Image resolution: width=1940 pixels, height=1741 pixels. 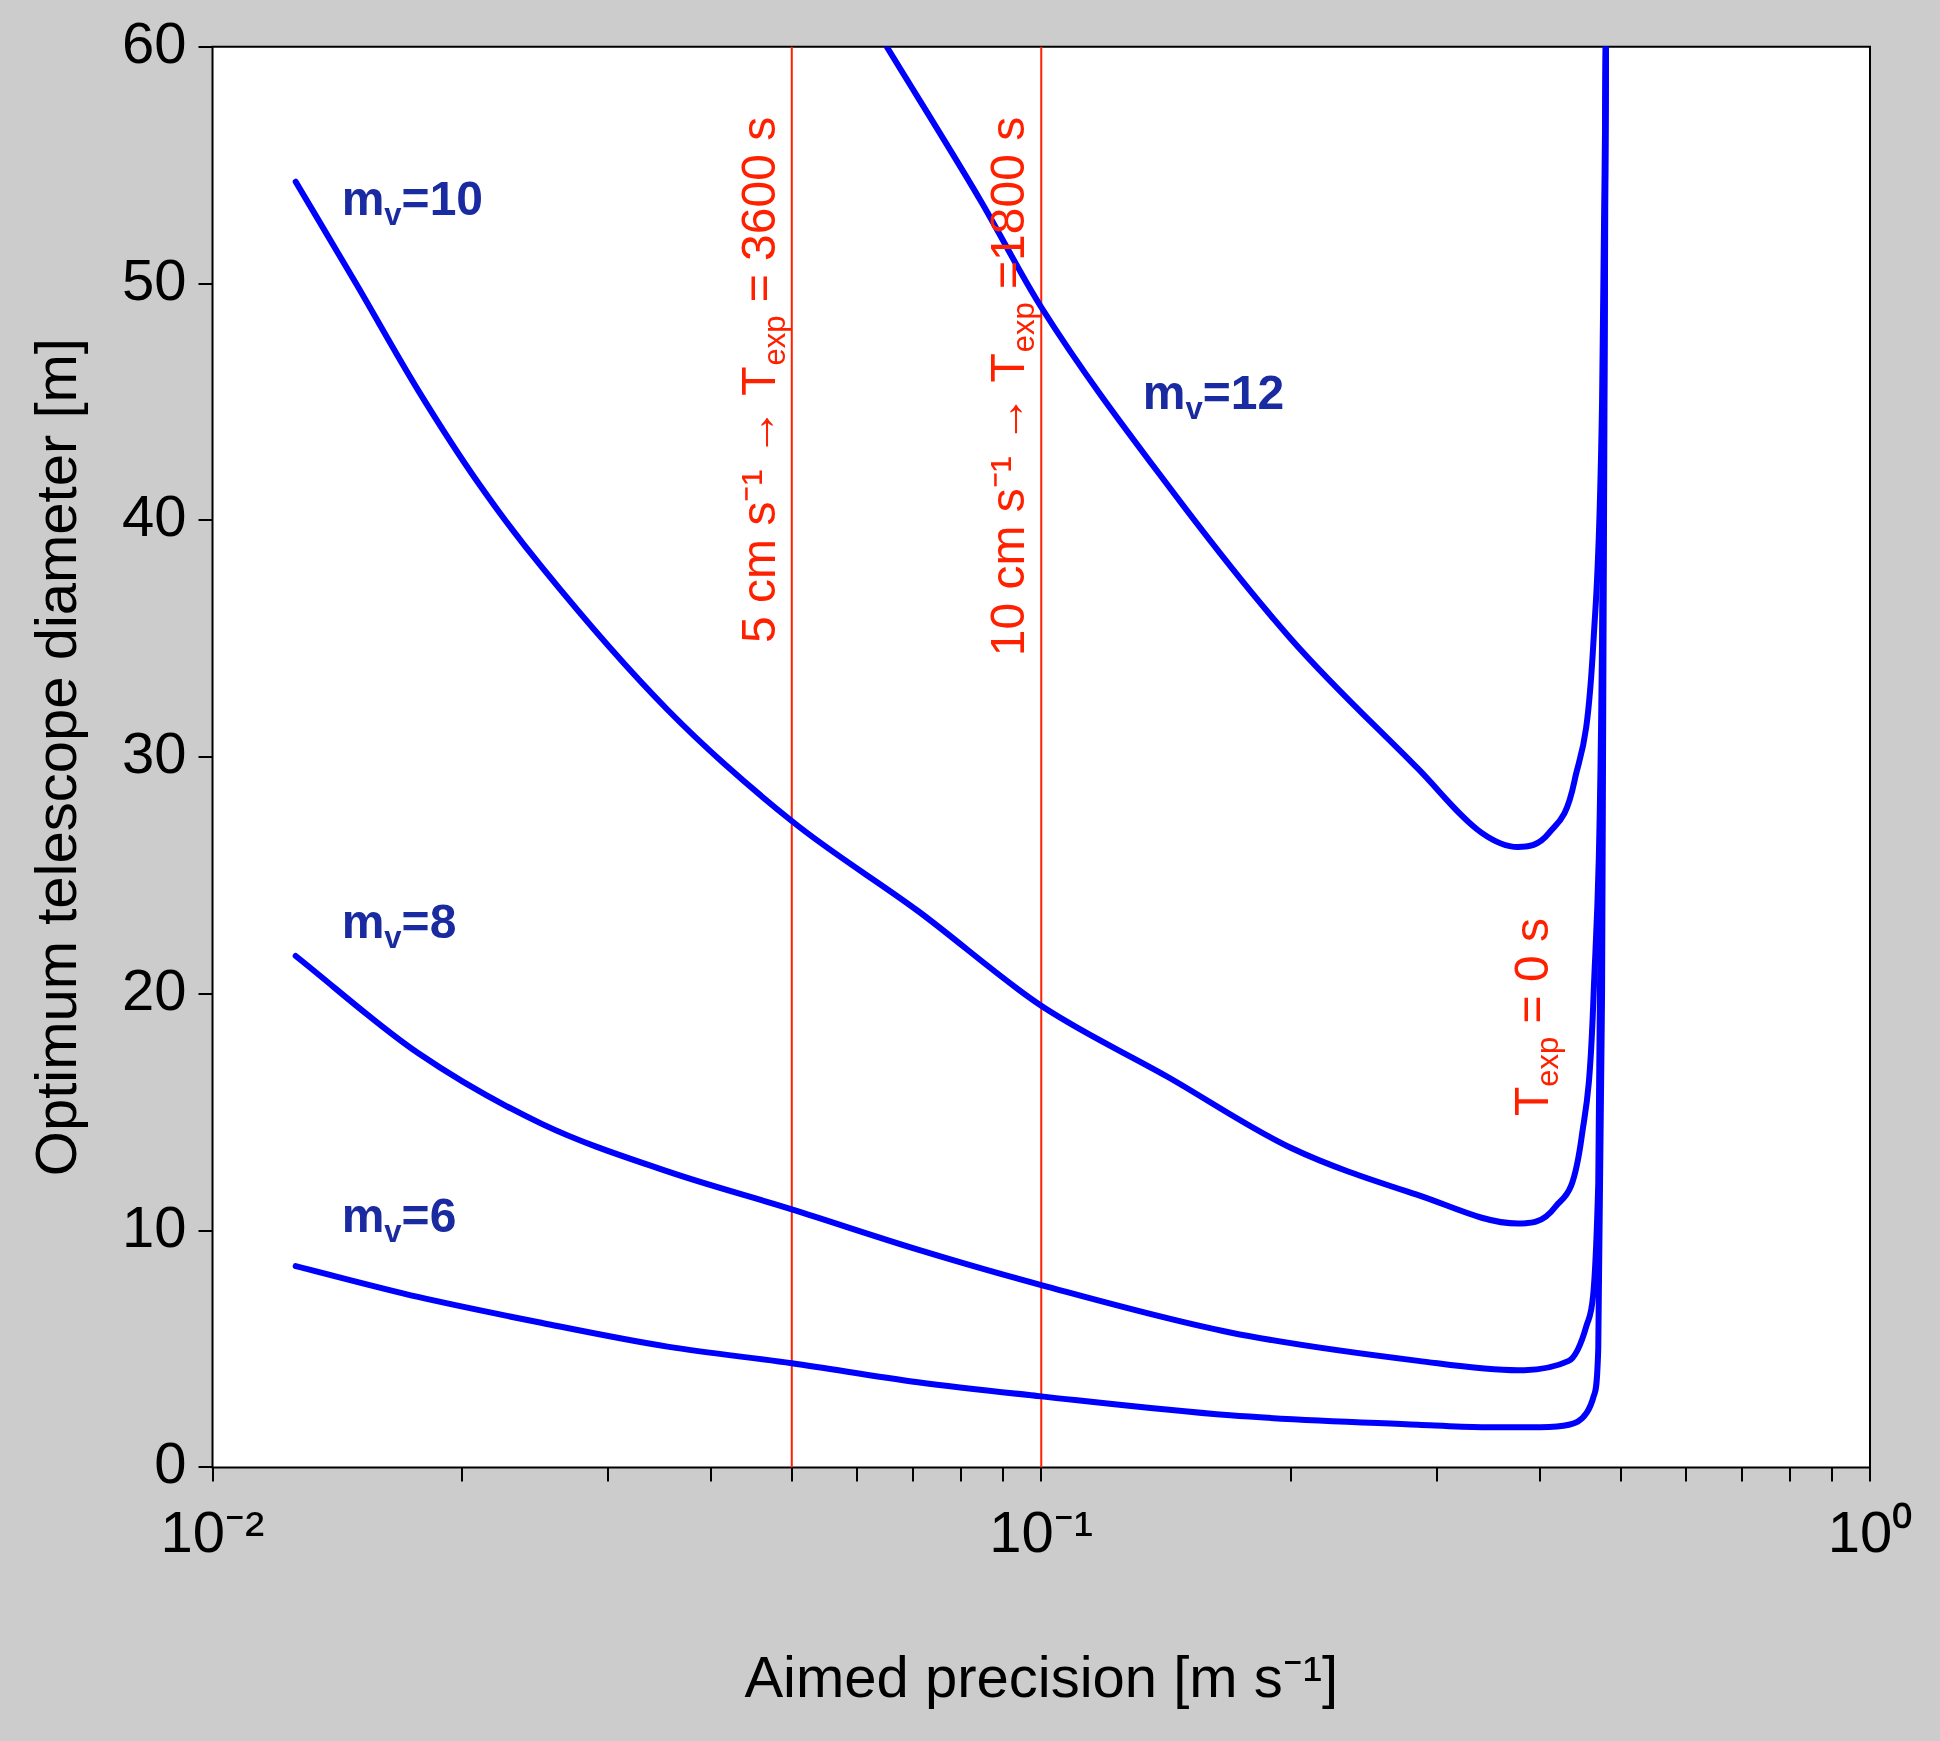 I want to click on y-tick-label: 60, so click(x=154, y=42).